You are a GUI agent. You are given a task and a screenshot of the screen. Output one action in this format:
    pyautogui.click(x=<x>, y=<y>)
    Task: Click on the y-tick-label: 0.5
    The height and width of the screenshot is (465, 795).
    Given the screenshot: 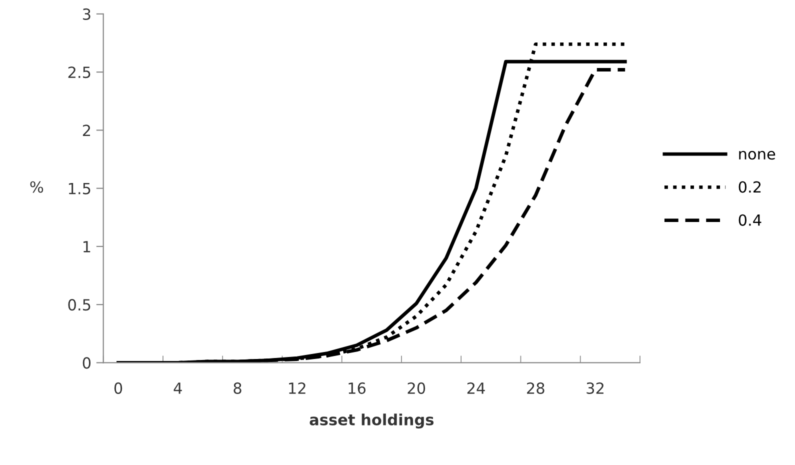 What is the action you would take?
    pyautogui.click(x=79, y=305)
    